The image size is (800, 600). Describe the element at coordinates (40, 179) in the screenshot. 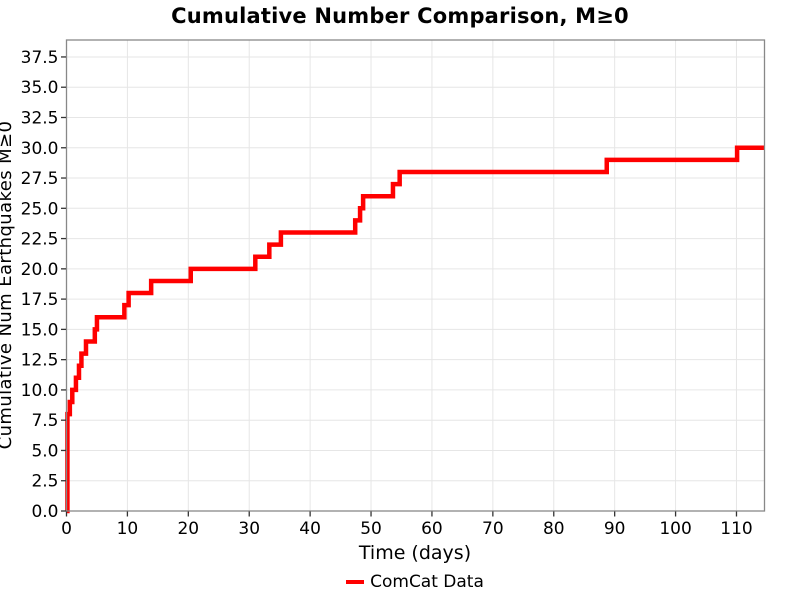

I see `y-tick-label: 27.5` at that location.